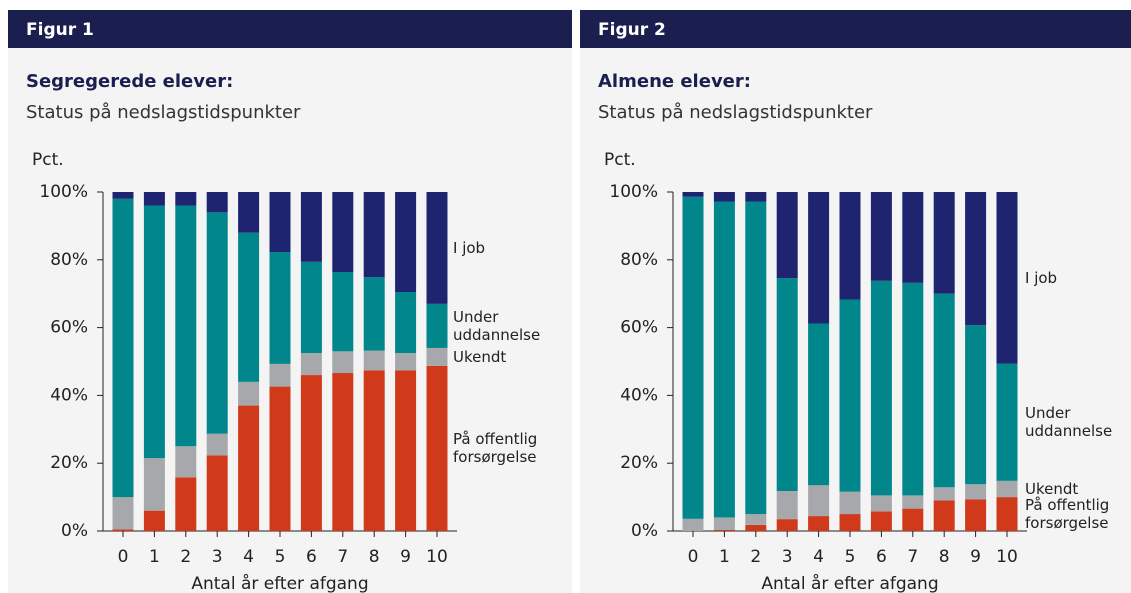 The width and height of the screenshot is (1131, 593). What do you see at coordinates (639, 463) in the screenshot?
I see `y-tick-label: 20%` at bounding box center [639, 463].